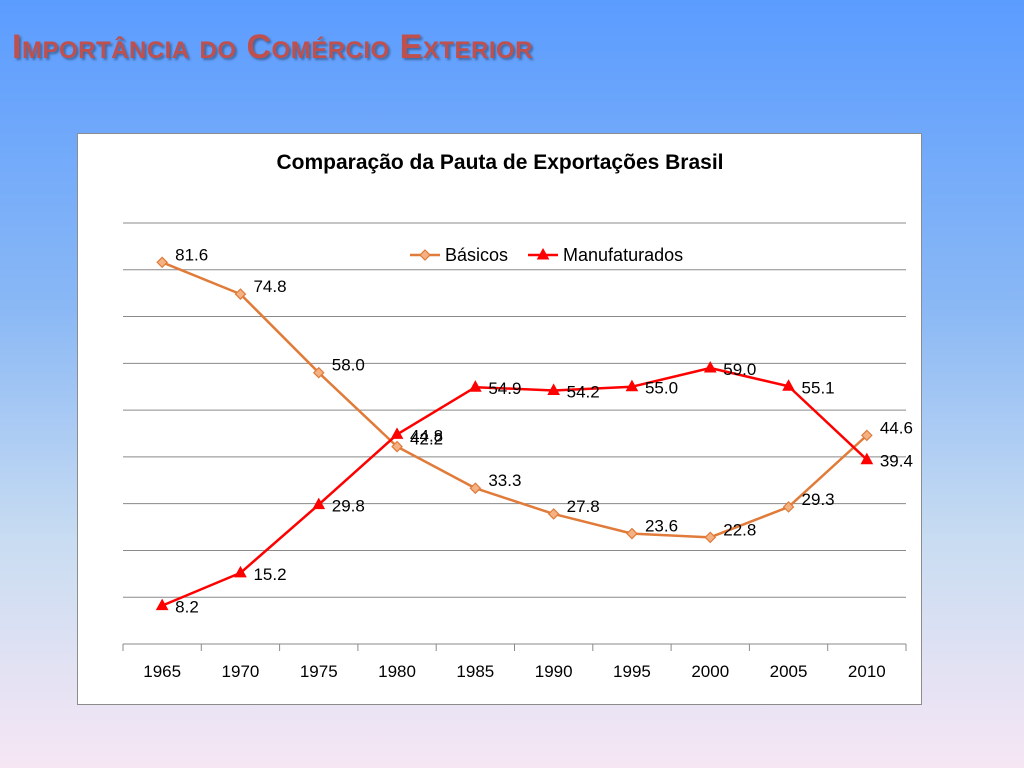  Describe the element at coordinates (818, 387) in the screenshot. I see `data-label: 55.1` at that location.